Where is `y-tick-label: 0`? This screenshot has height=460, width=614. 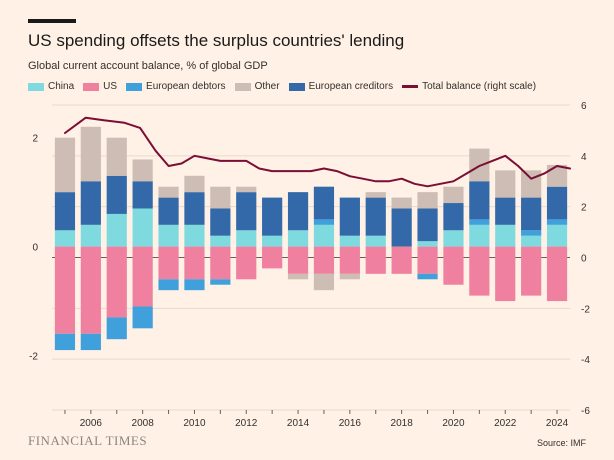
y-tick-label: 0 is located at coordinates (35, 248).